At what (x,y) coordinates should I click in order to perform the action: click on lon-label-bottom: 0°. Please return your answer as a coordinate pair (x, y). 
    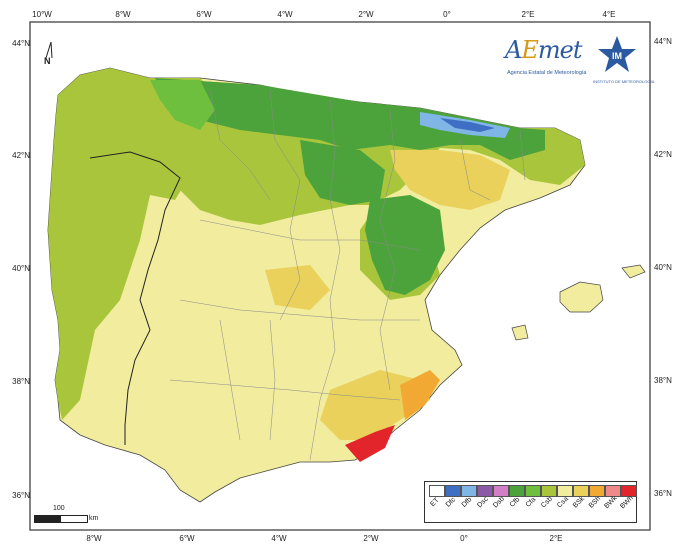
    Looking at the image, I should click on (464, 538).